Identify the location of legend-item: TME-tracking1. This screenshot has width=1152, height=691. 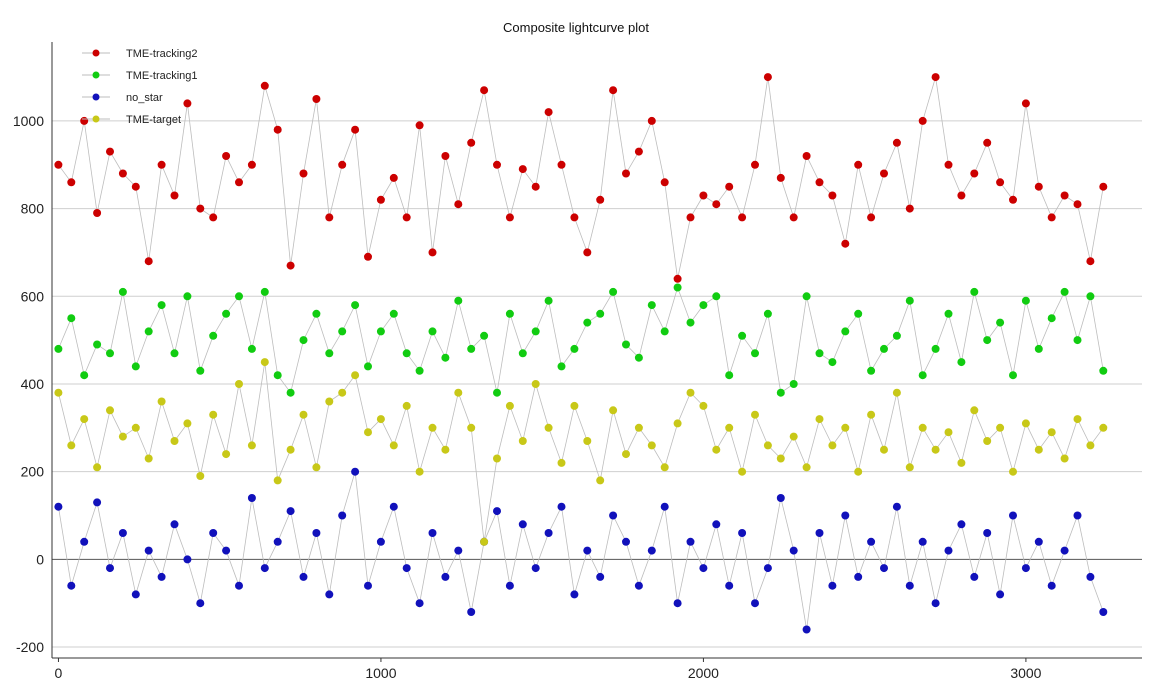
(140, 76).